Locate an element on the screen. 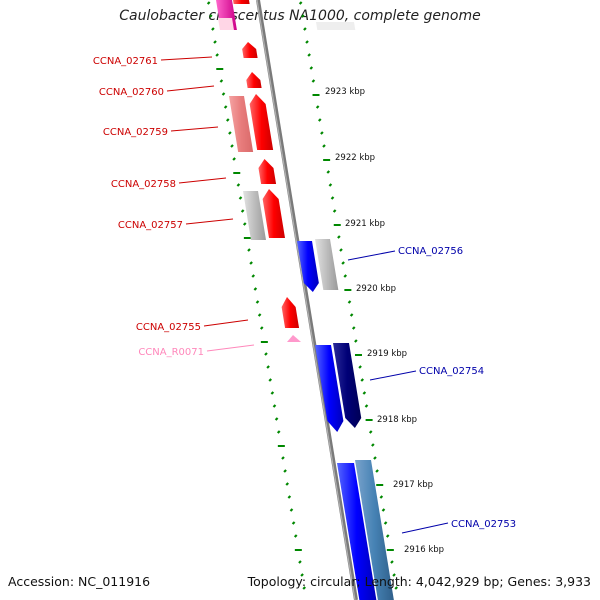  gene-label: CCNA_02760 is located at coordinates (131, 92).